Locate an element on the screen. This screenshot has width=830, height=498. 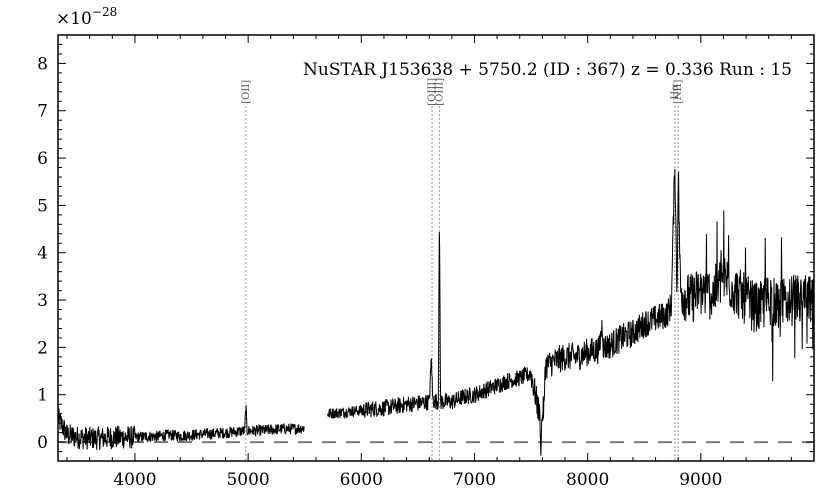
y-tick-label: 3 is located at coordinates (42, 301).